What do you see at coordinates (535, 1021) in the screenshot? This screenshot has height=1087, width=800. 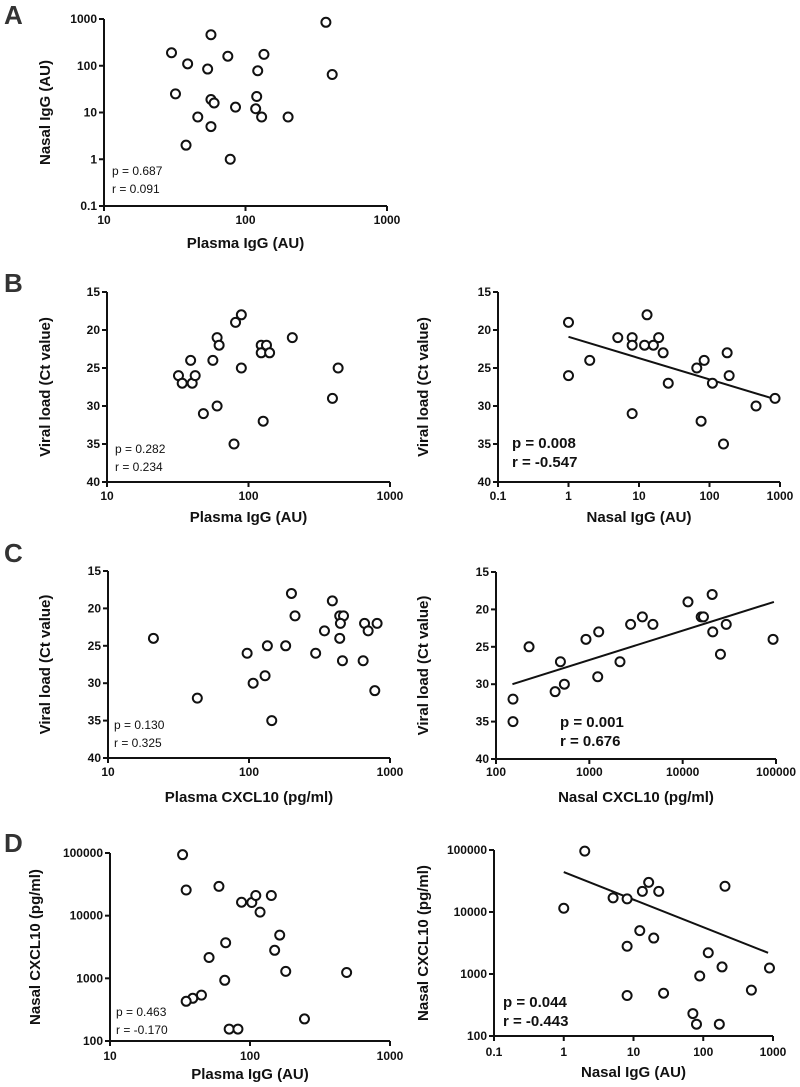 I see `r-value-label: r = -0.443` at bounding box center [535, 1021].